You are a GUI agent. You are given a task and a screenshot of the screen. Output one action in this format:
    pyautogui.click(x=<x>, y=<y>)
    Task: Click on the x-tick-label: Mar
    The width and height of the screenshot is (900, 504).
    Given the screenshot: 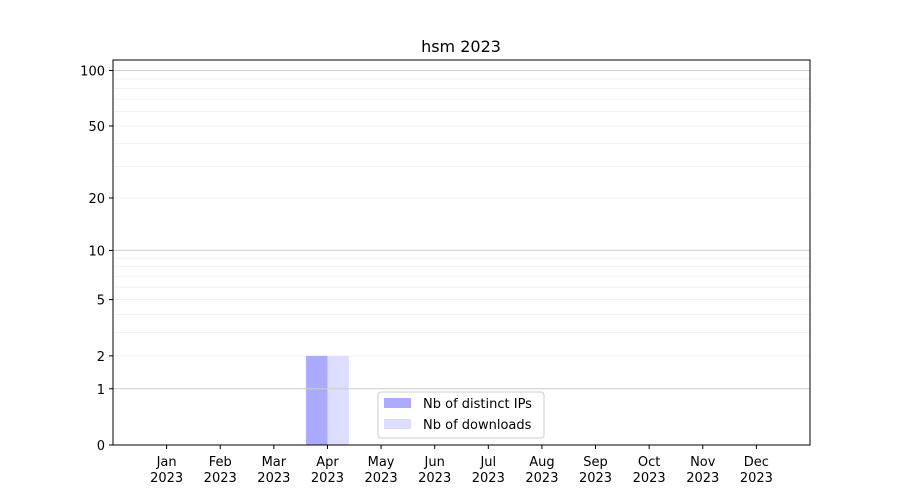 What is the action you would take?
    pyautogui.click(x=274, y=462)
    